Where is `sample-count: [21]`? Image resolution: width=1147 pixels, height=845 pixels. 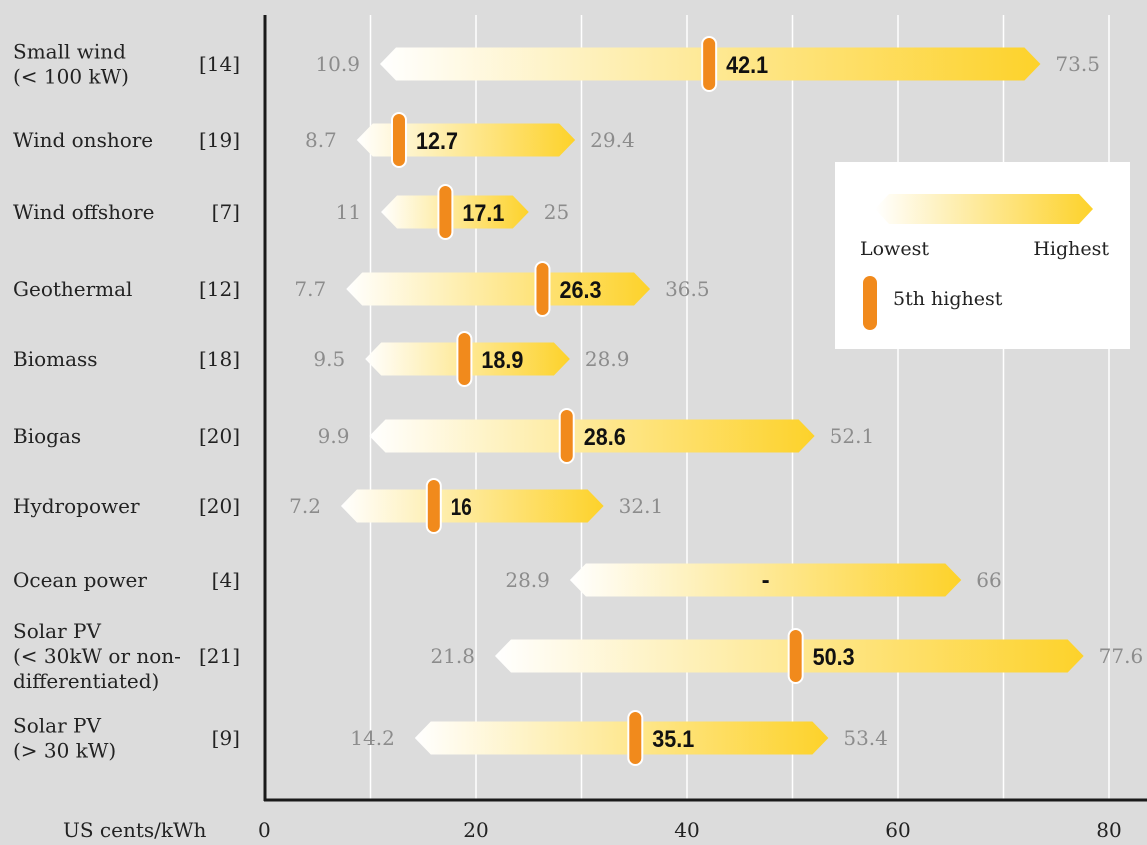
sample-count: [21] is located at coordinates (219, 656).